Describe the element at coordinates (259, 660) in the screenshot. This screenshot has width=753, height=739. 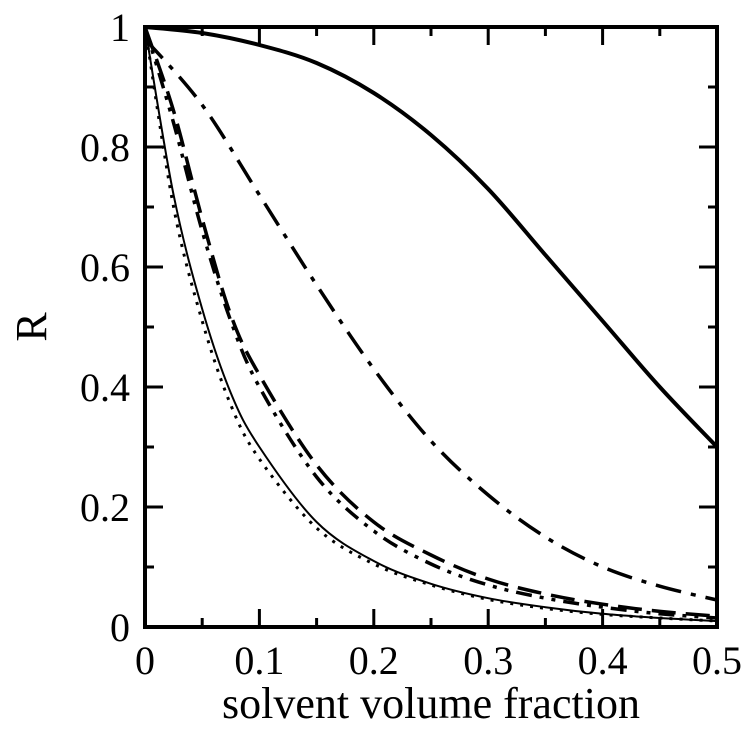
I see `x-tick-label: 0.1` at that location.